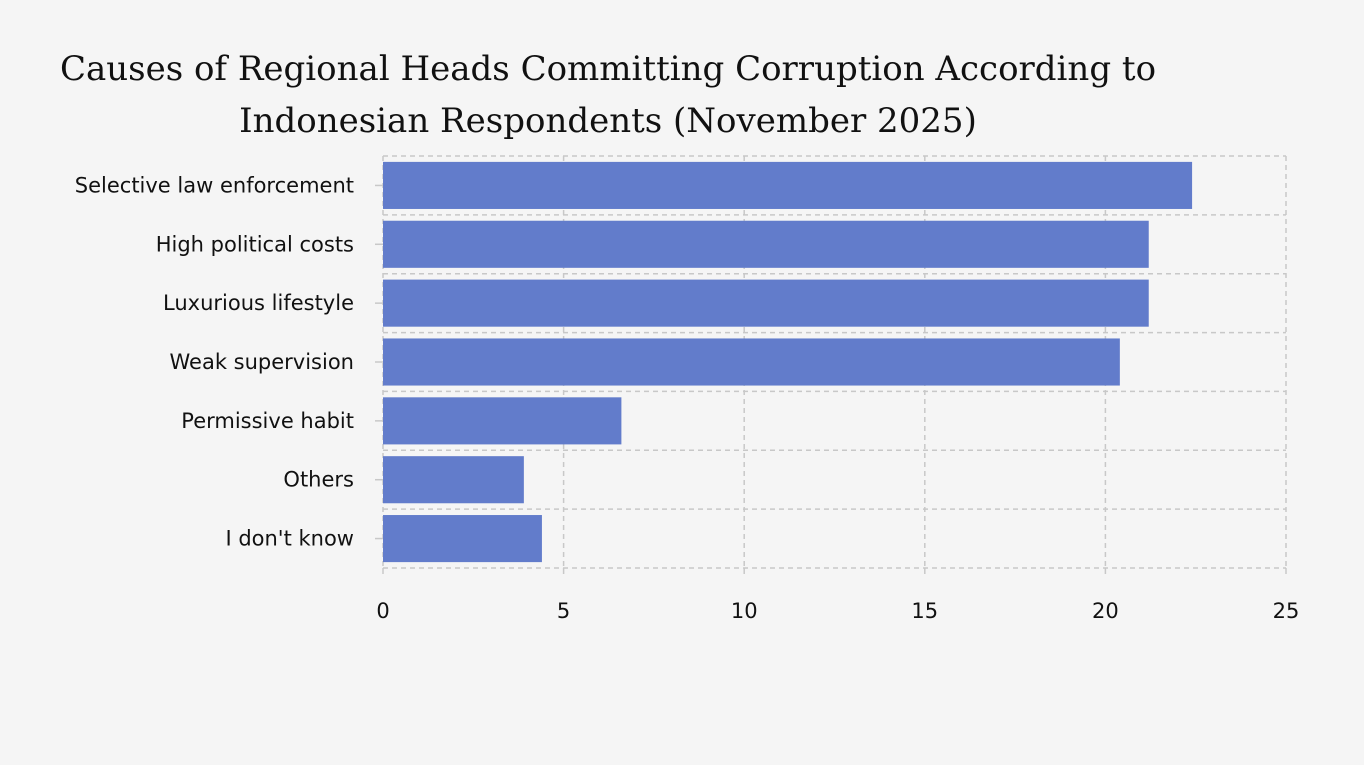 Image resolution: width=1364 pixels, height=765 pixels. I want to click on x-tick-label: 5, so click(563, 611).